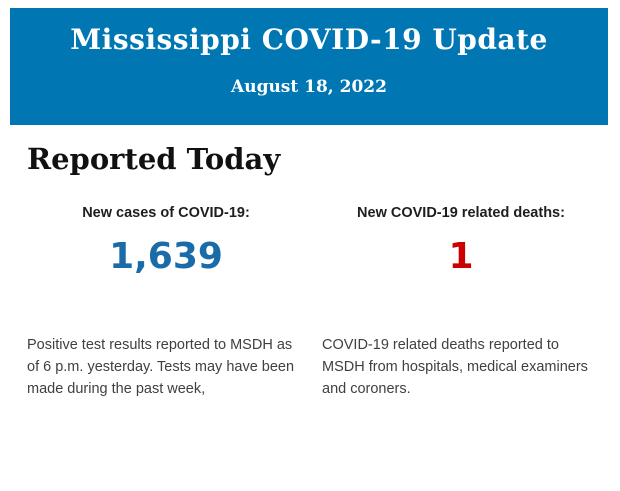  Describe the element at coordinates (166, 256) in the screenshot. I see `new-cases-value: 1,639` at that location.